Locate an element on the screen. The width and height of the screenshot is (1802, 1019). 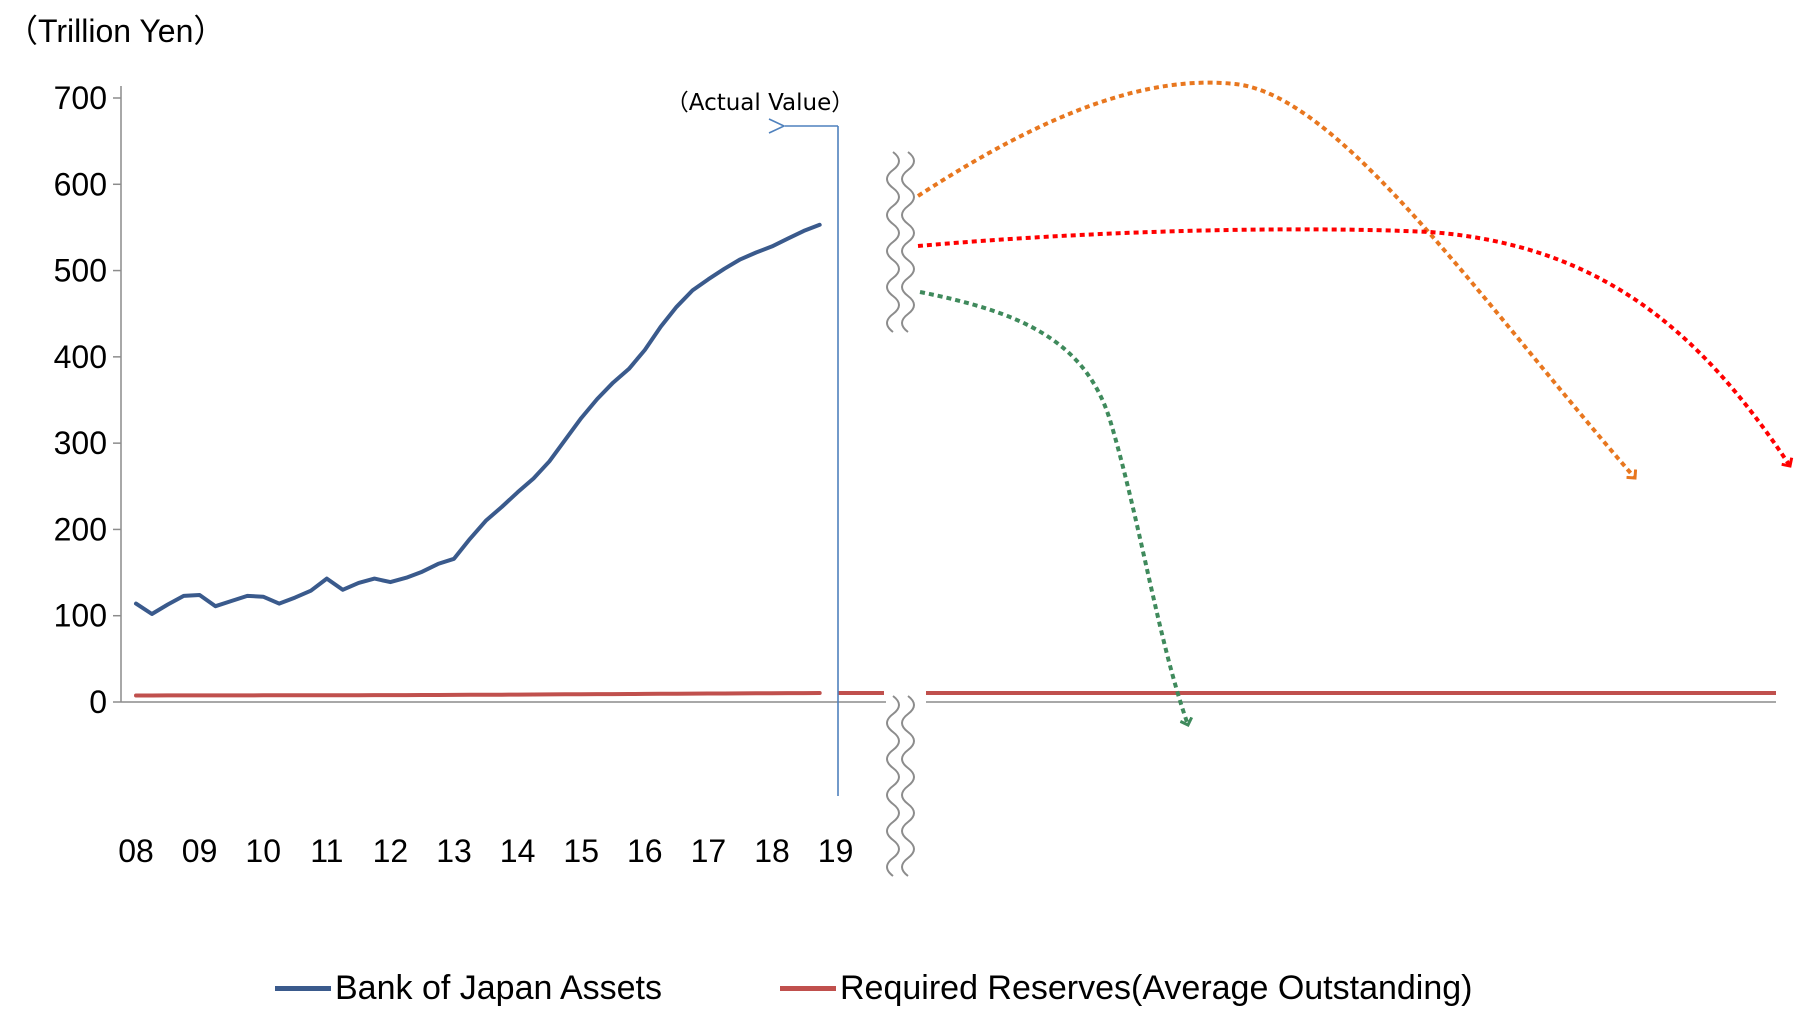
actual-value-label: （Actual Value） is located at coordinates (760, 103).